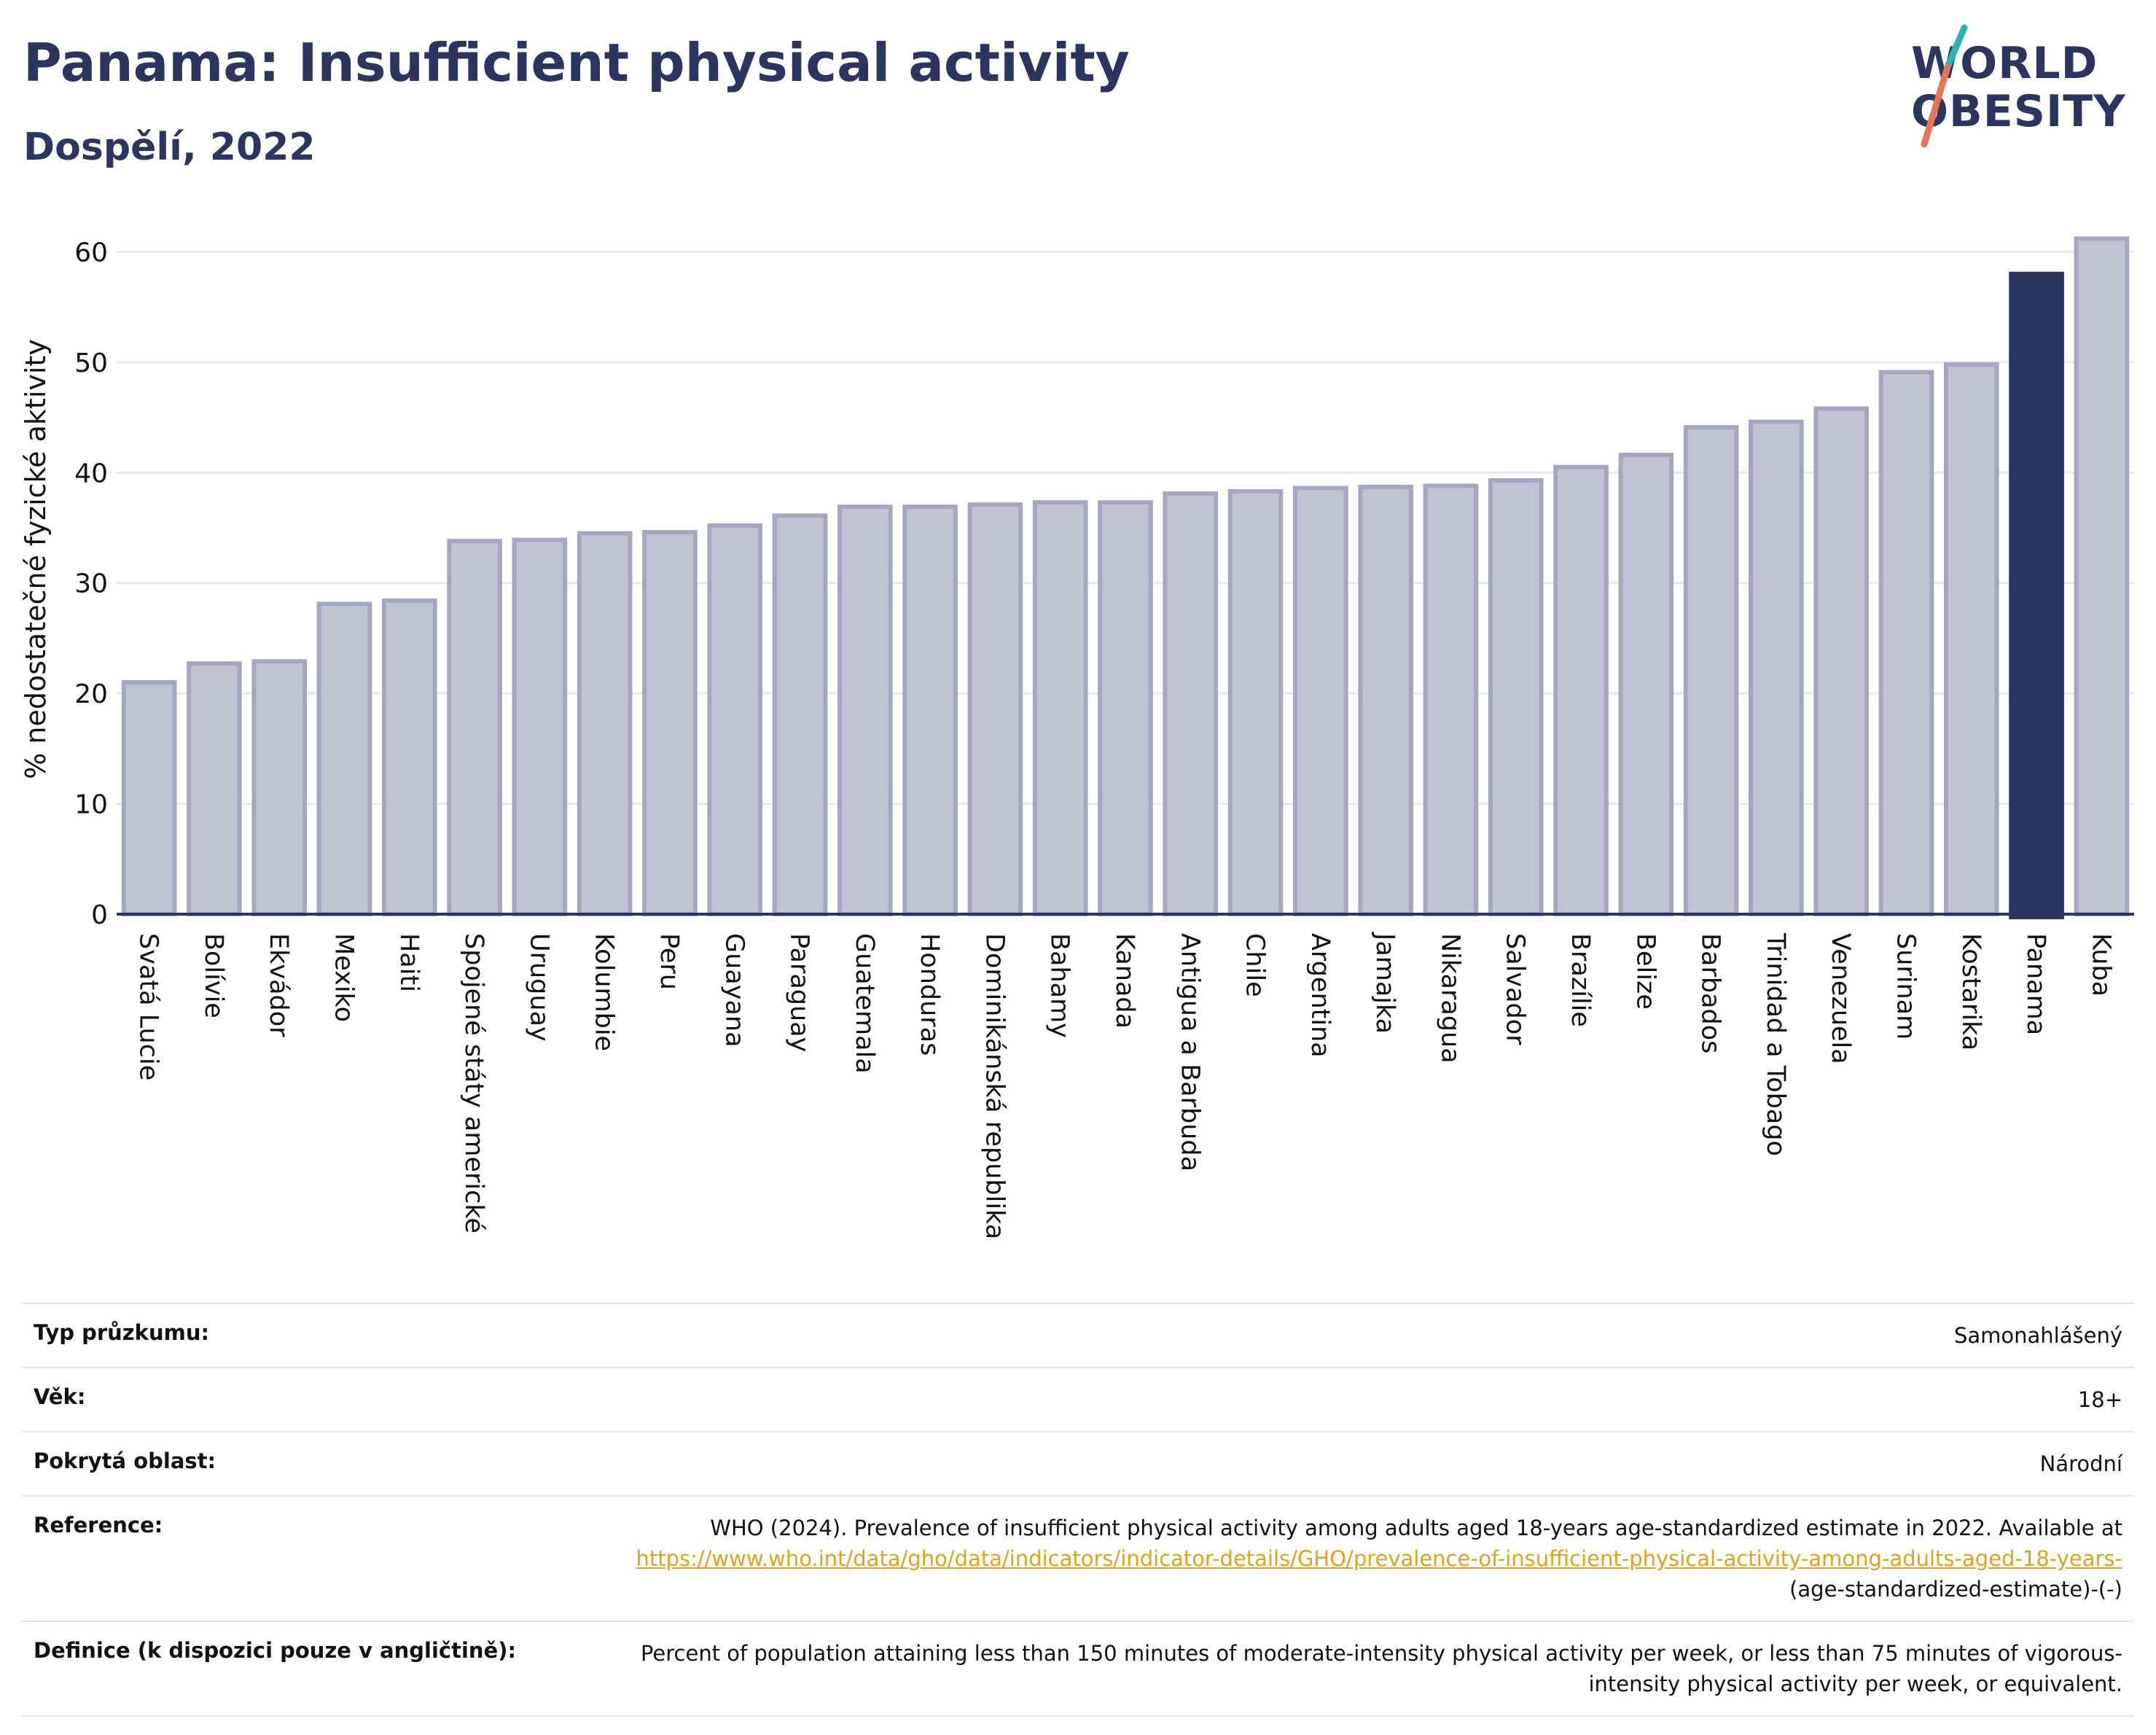 The width and height of the screenshot is (2156, 1735). I want to click on x-tick-label: Salvador, so click(1516, 989).